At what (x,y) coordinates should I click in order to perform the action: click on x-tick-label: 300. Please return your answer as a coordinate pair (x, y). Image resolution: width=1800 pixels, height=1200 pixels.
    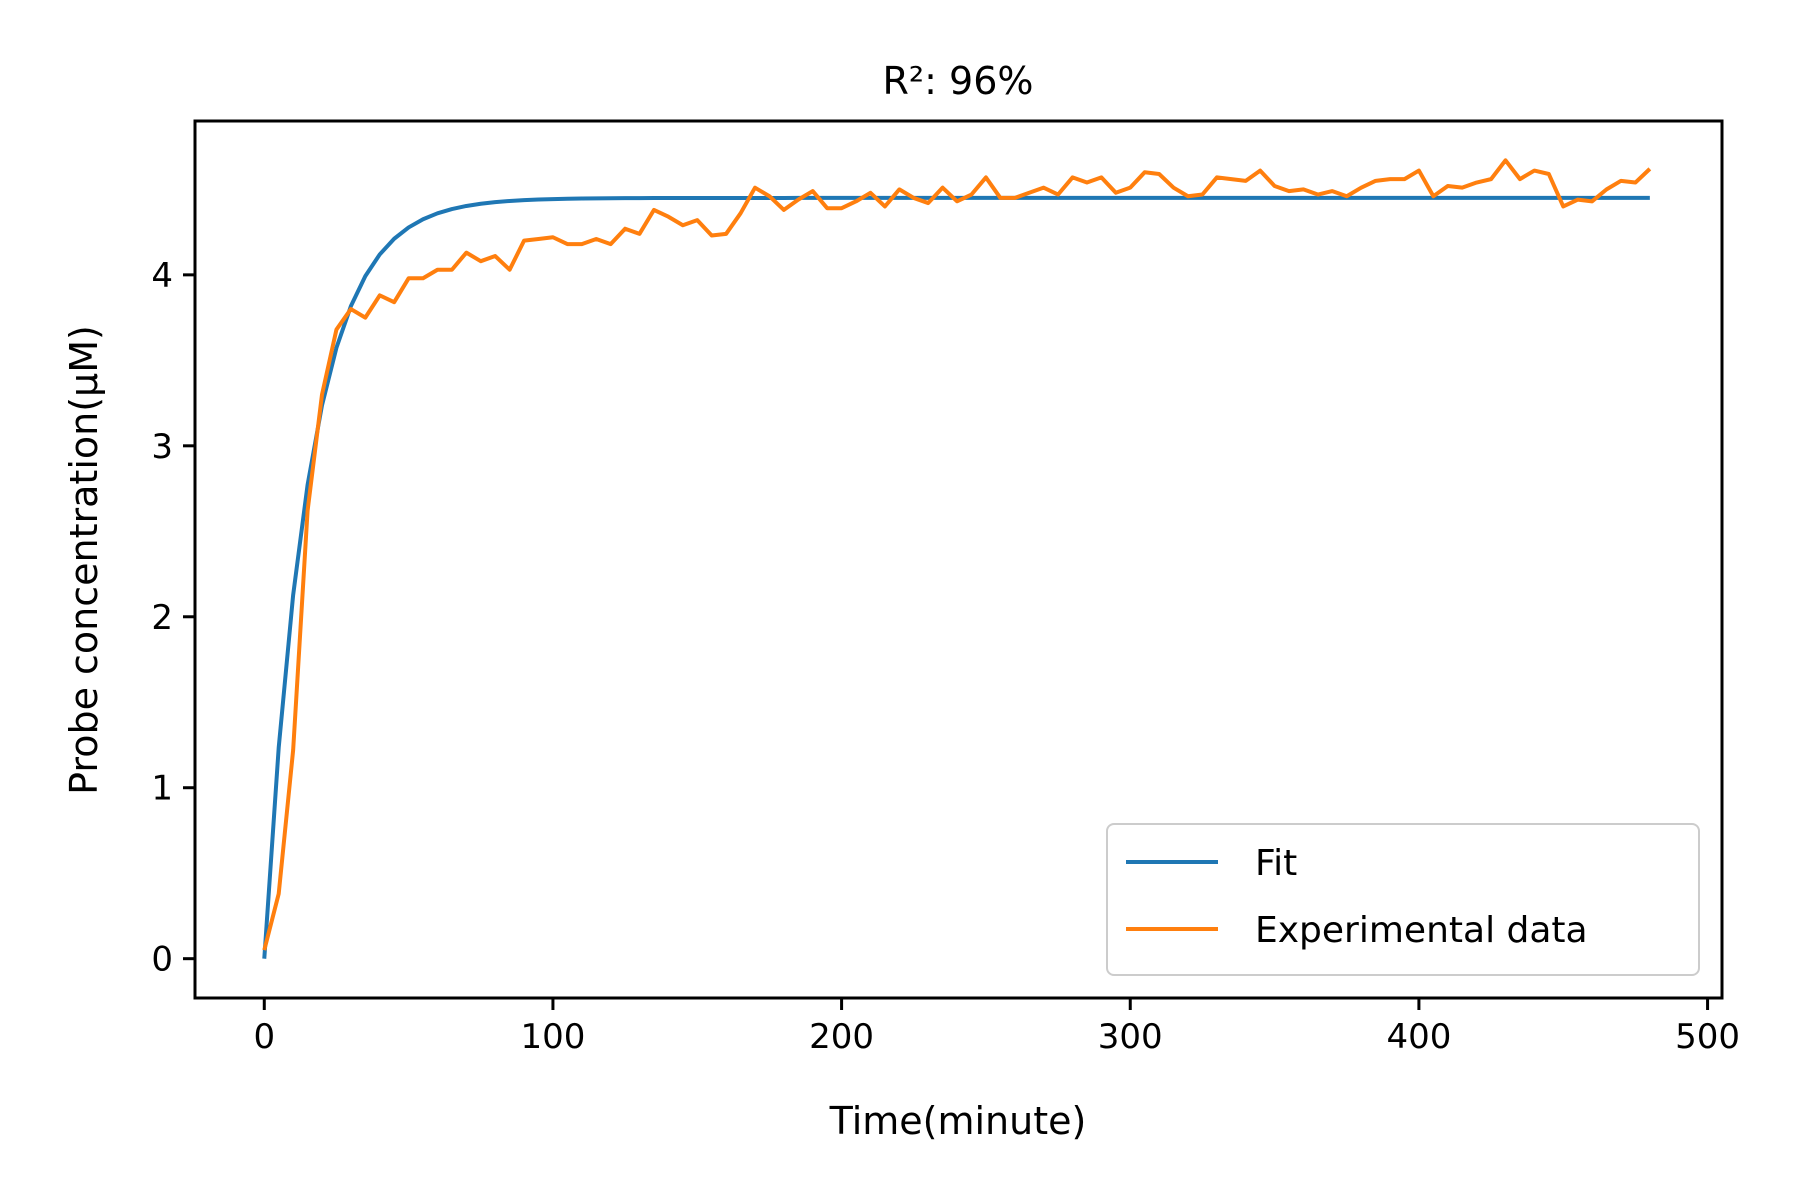
    Looking at the image, I should click on (1130, 1037).